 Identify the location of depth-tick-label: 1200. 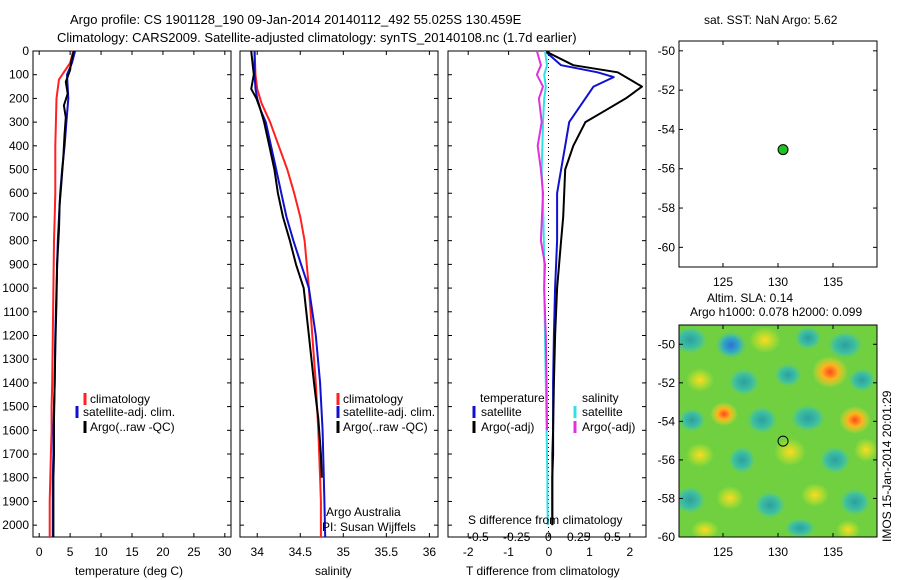
(15, 335).